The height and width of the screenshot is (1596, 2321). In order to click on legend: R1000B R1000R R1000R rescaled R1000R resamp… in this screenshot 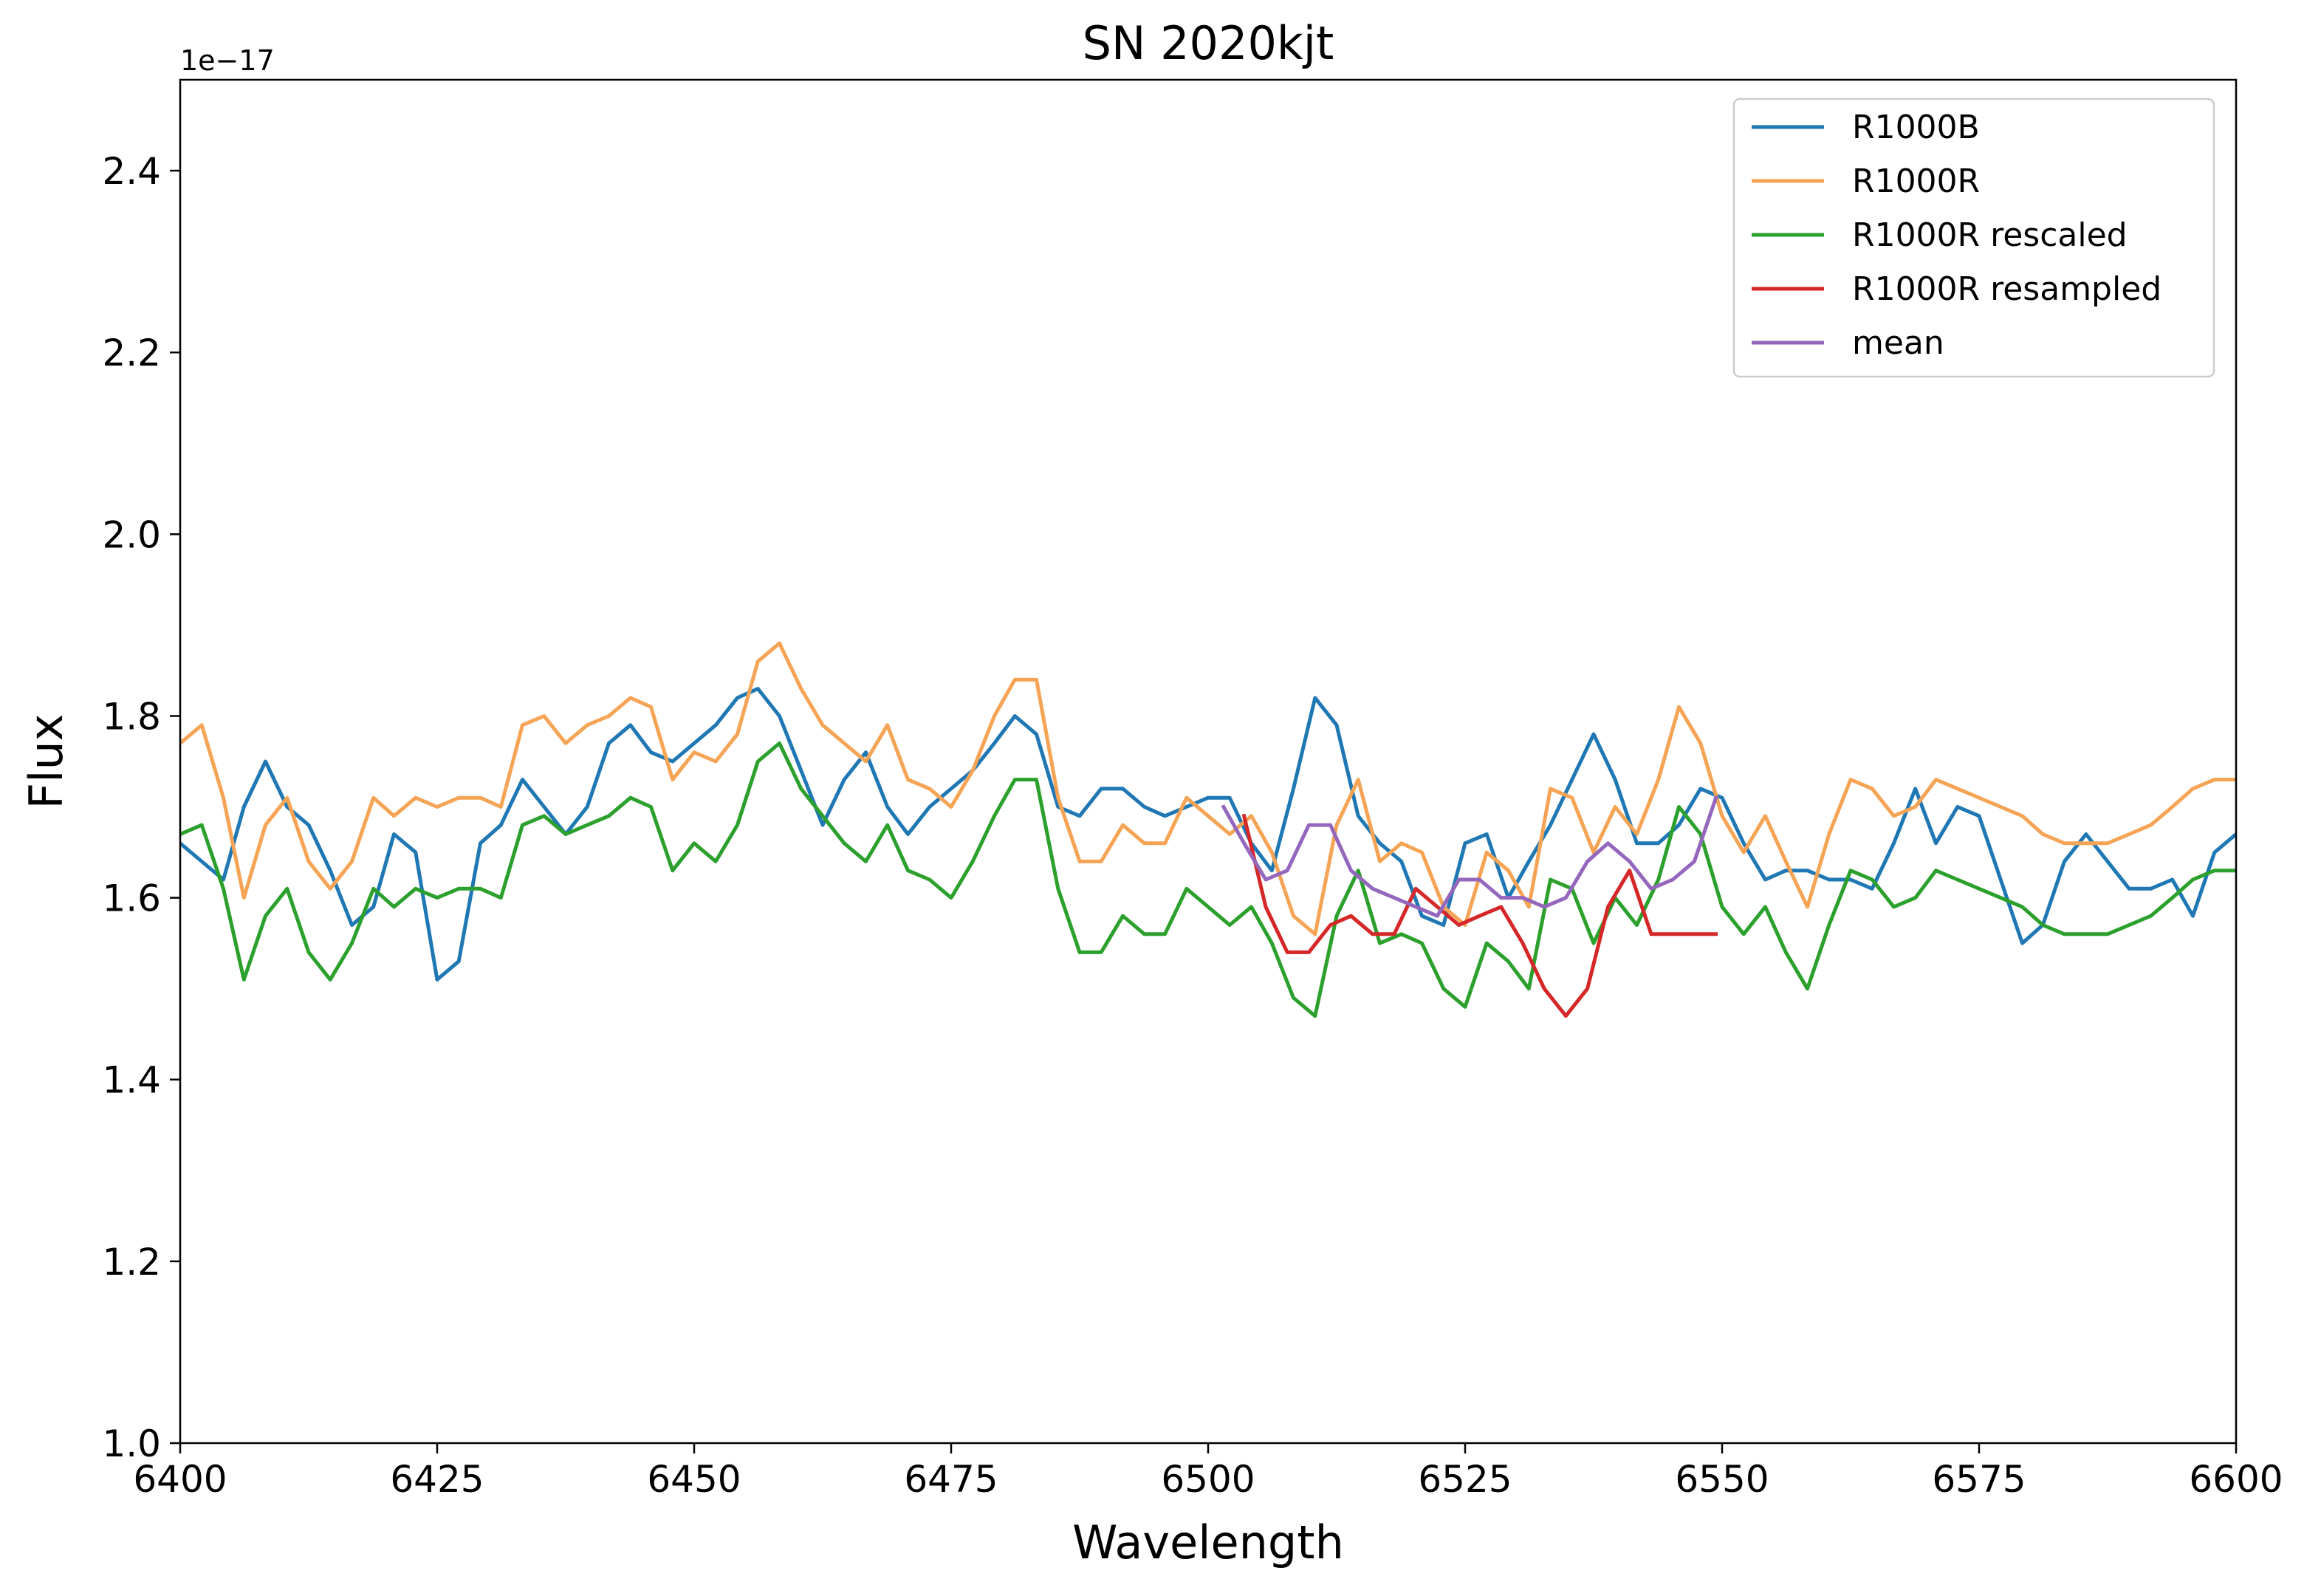, I will do `click(1973, 237)`.